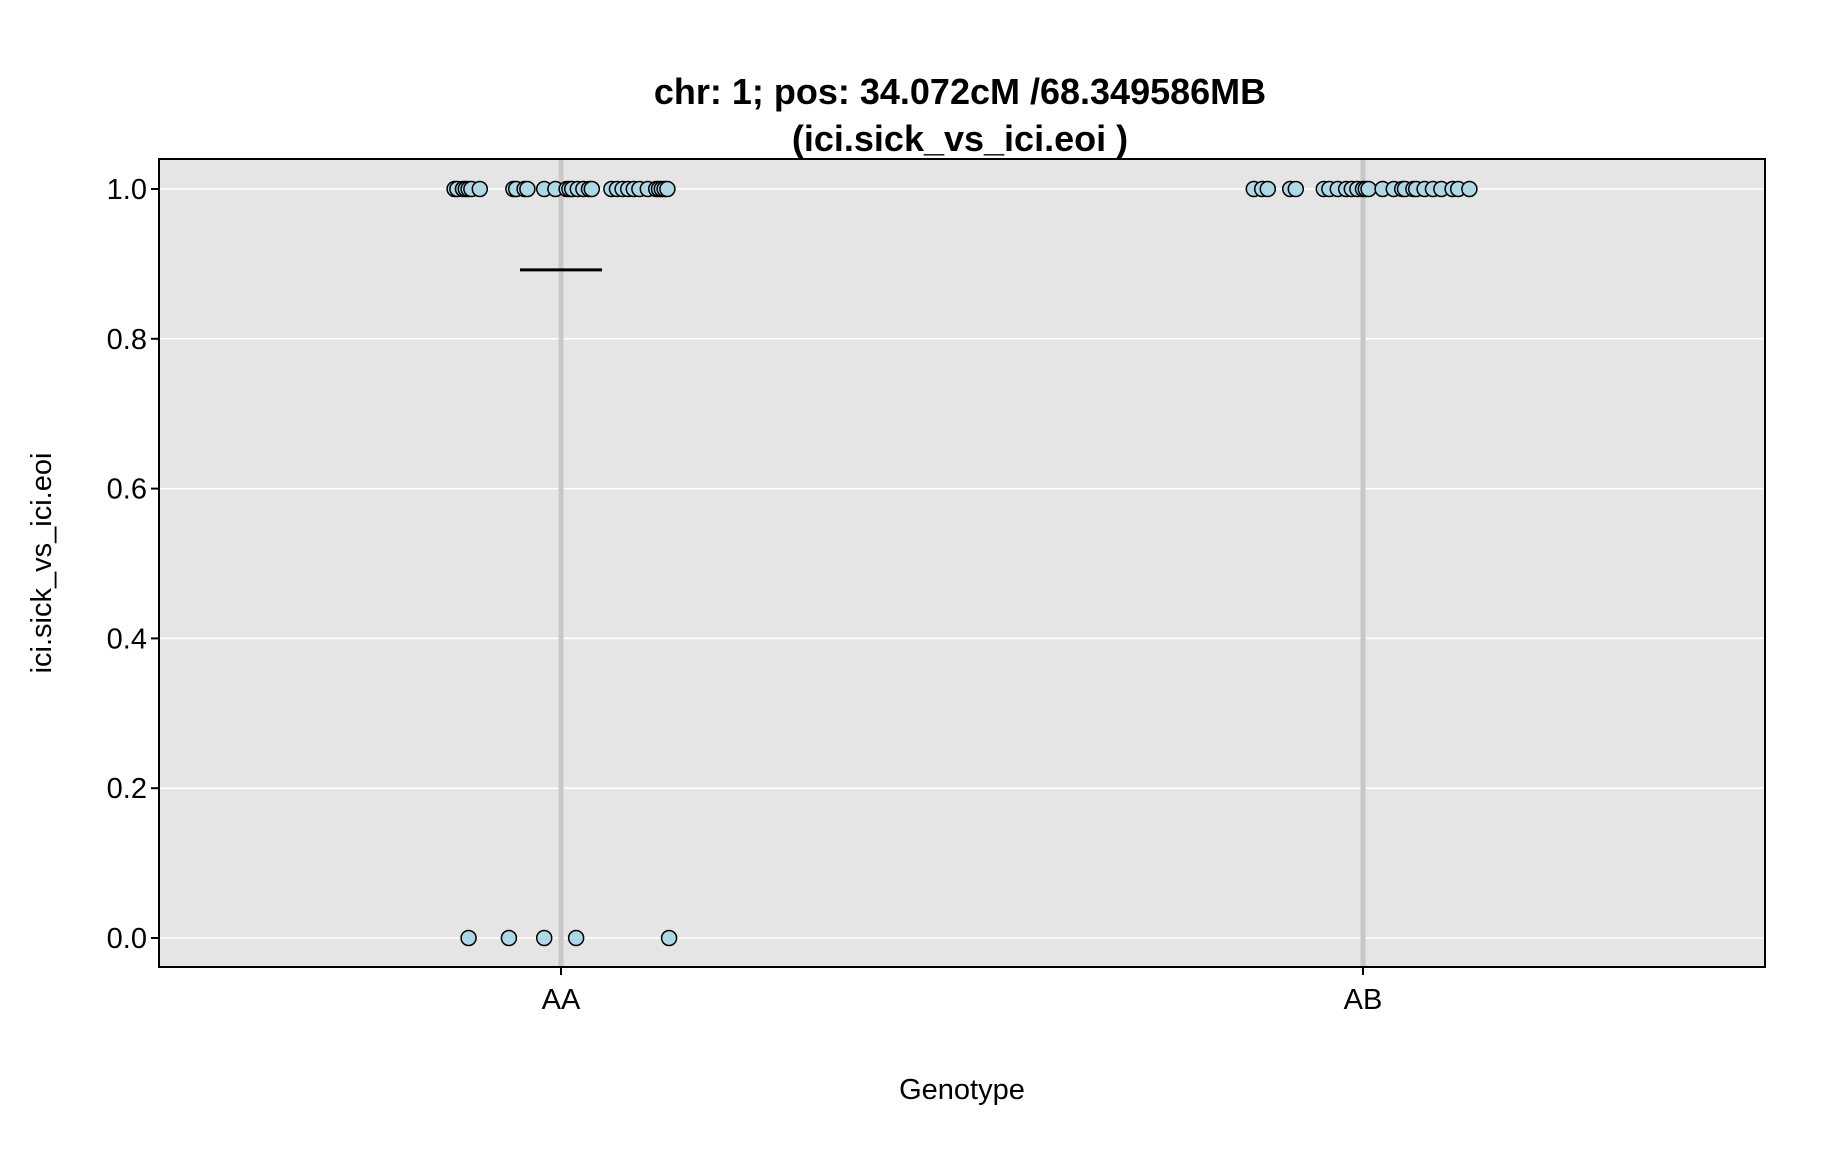 The image size is (1824, 1152). Describe the element at coordinates (561, 1000) in the screenshot. I see `x-tick-label-AA: AA` at that location.